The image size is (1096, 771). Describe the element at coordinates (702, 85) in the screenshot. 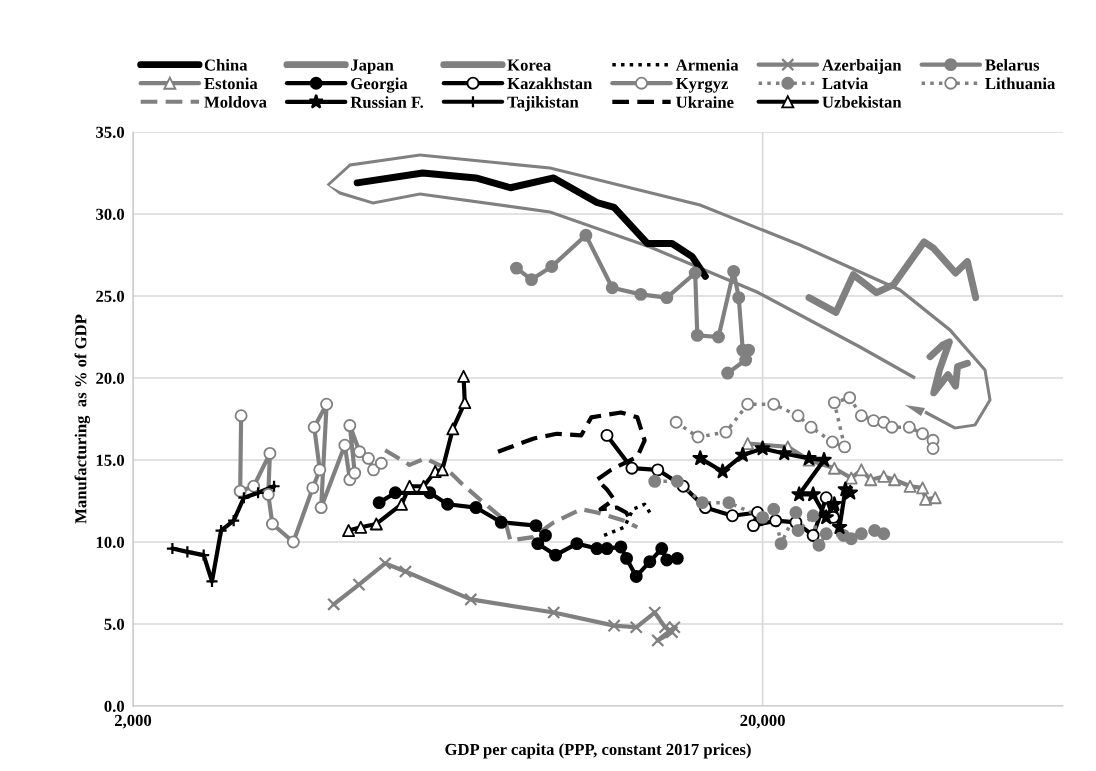

I see `legend-label: Kyrgyz` at that location.